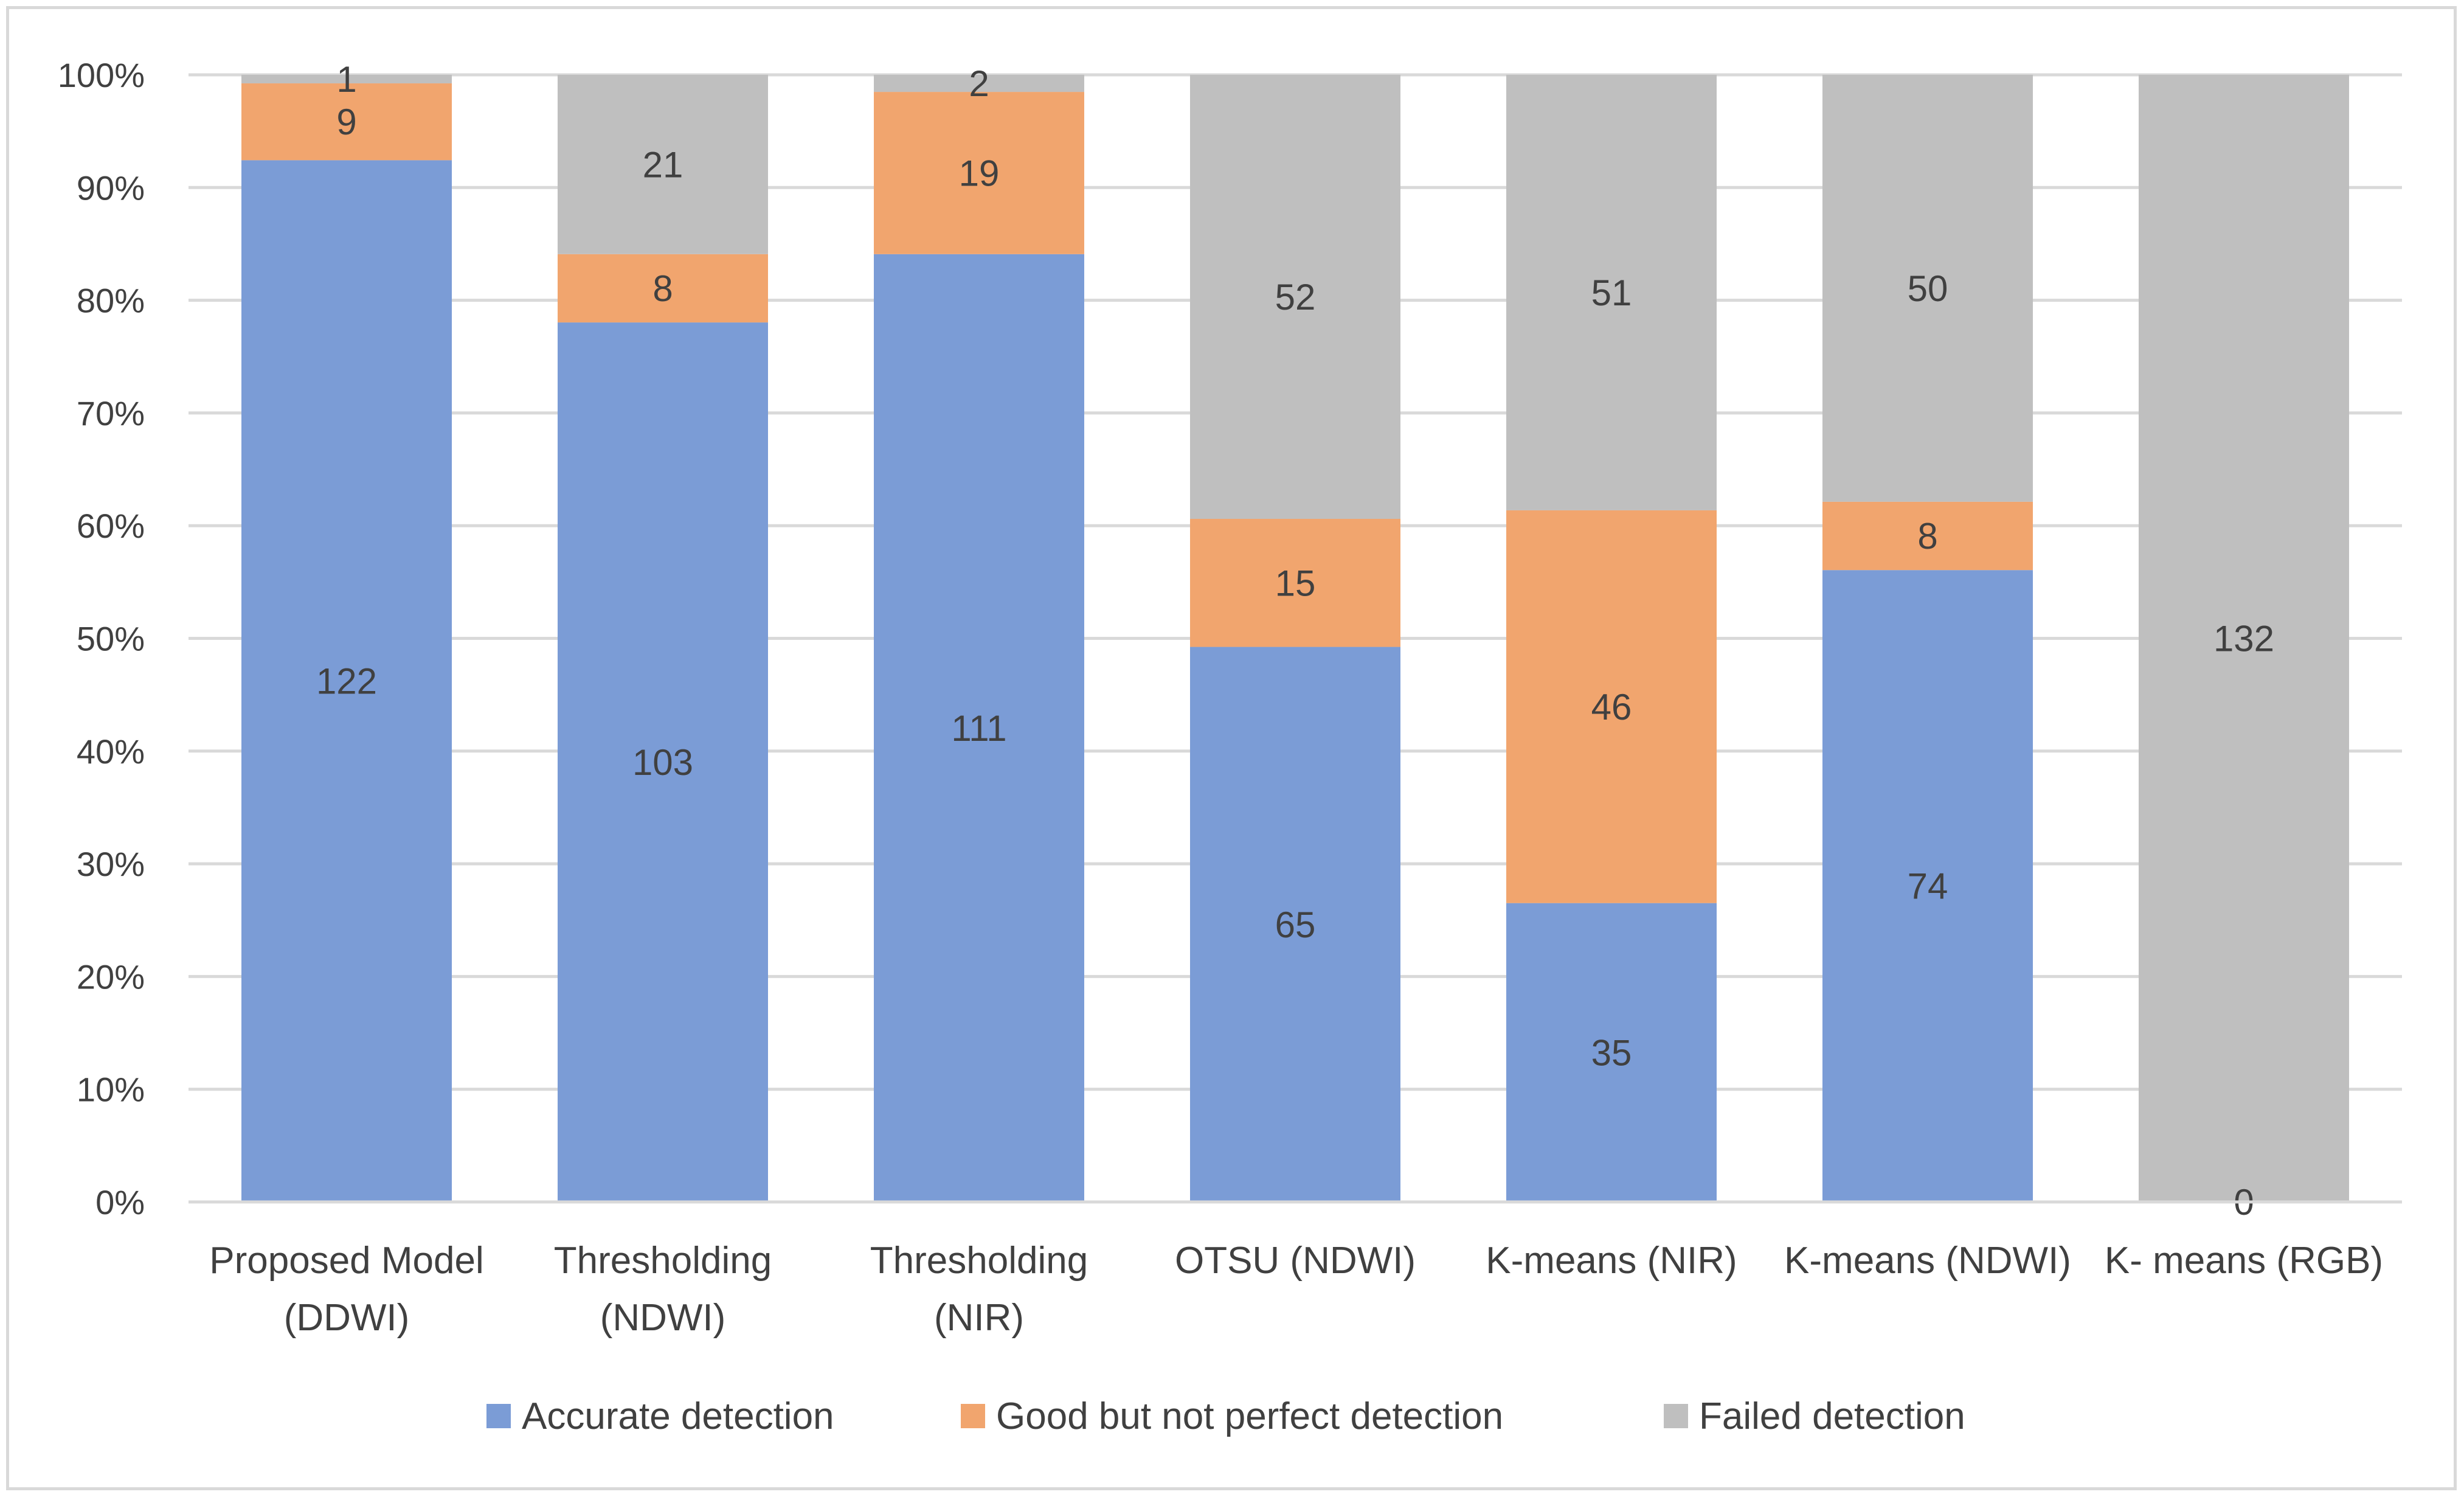  I want to click on y-axis-tick-labels: 0% 10% 20% 30% 40% 50% 60% 70% 80% 90% 100%, so click(101, 638).